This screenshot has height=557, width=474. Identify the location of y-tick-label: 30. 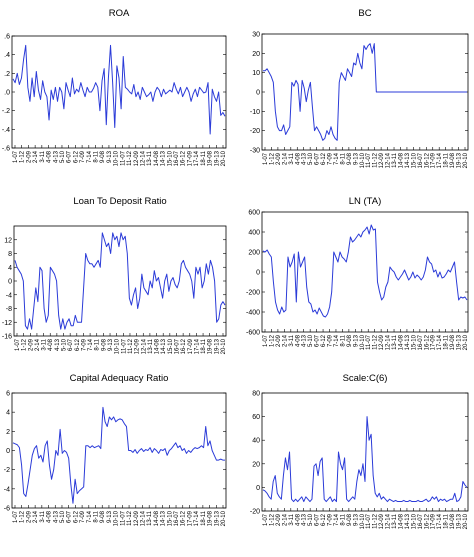
(256, 35).